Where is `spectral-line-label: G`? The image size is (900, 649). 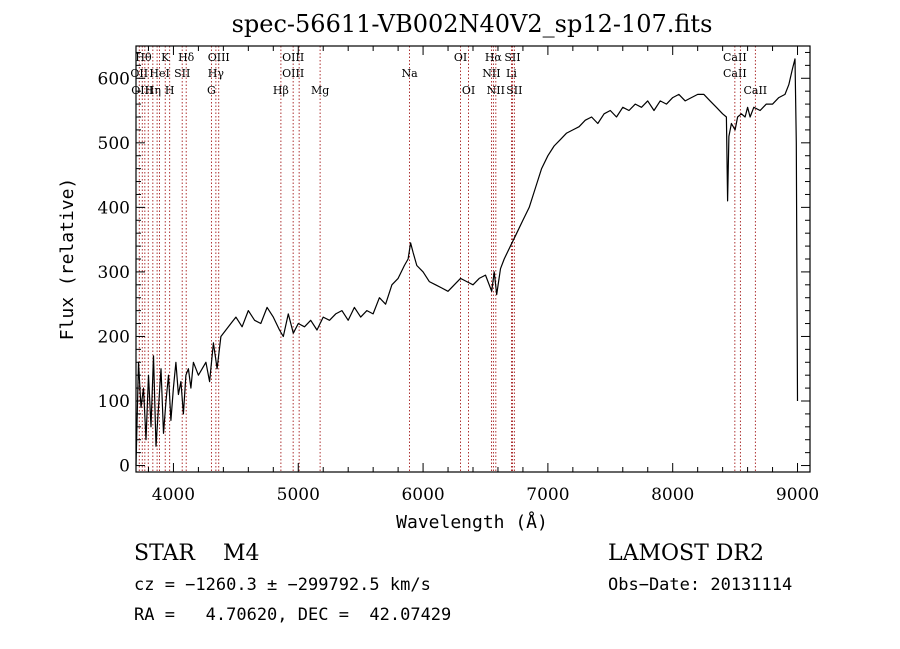
spectral-line-label: G is located at coordinates (211, 90).